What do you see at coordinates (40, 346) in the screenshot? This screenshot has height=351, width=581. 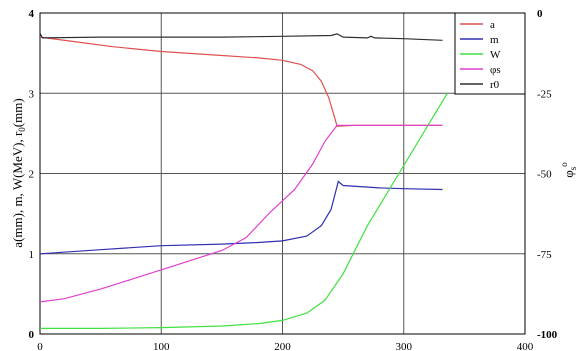 I see `x-tick-label: 0` at bounding box center [40, 346].